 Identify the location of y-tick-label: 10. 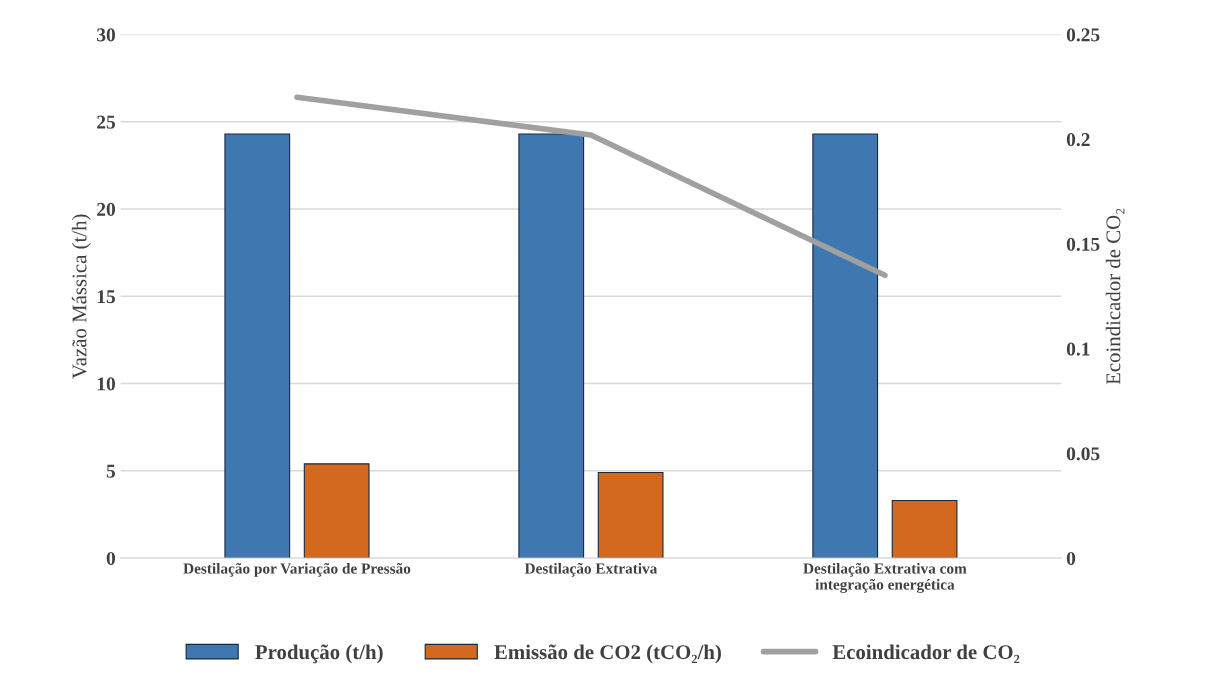
(106, 384).